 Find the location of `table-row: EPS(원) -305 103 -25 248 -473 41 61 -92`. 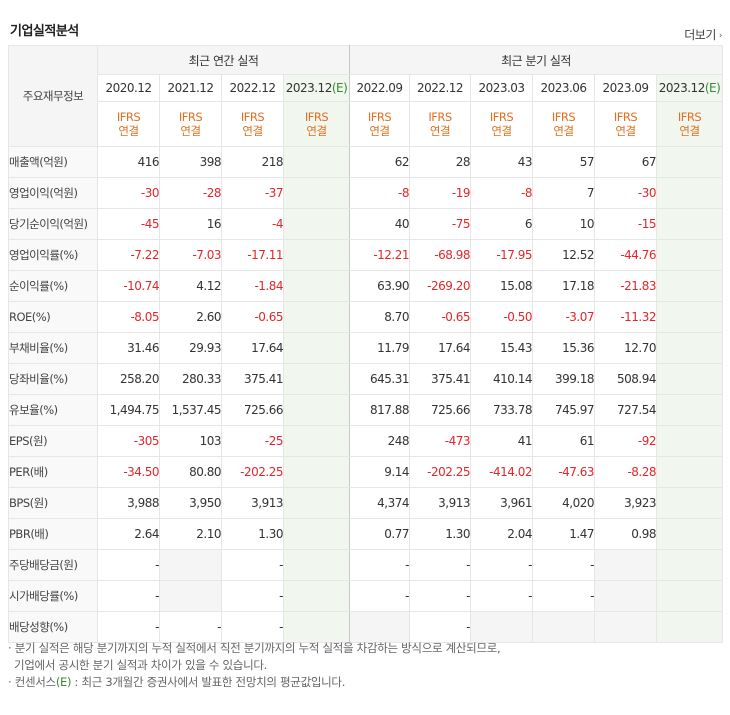

table-row: EPS(원) -305 103 -25 248 -473 41 61 -92 is located at coordinates (365, 441).